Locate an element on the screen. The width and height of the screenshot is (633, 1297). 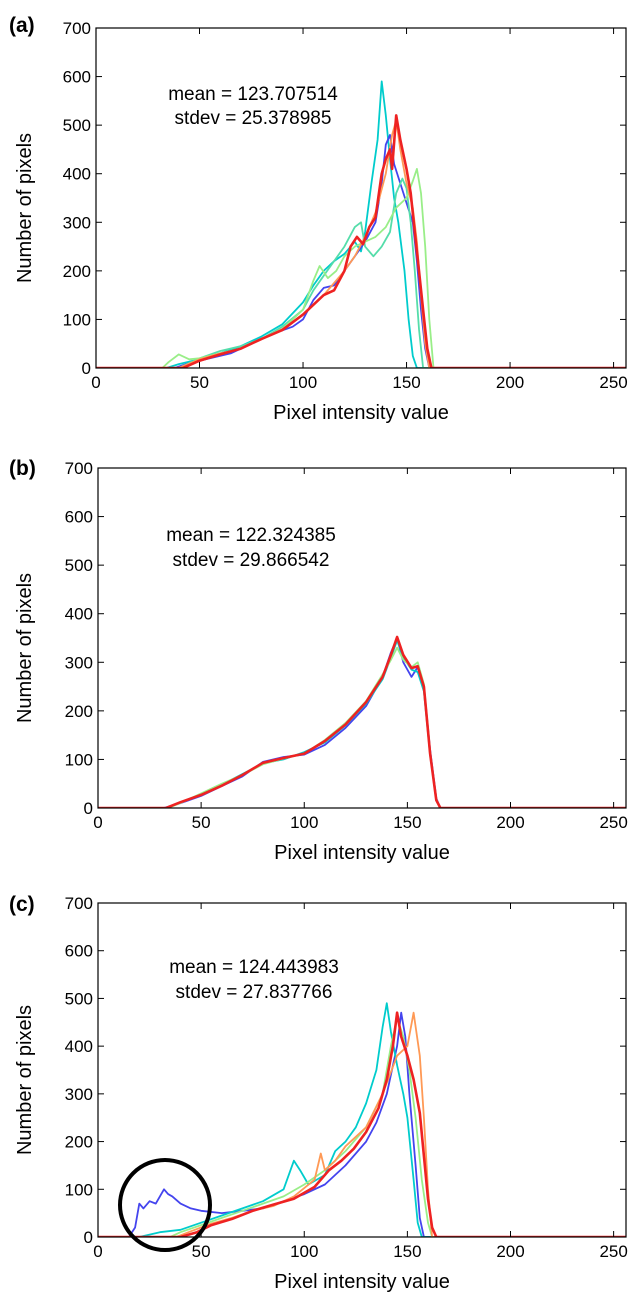
stdev-annotation: stdev = 27.837766 is located at coordinates (254, 992).